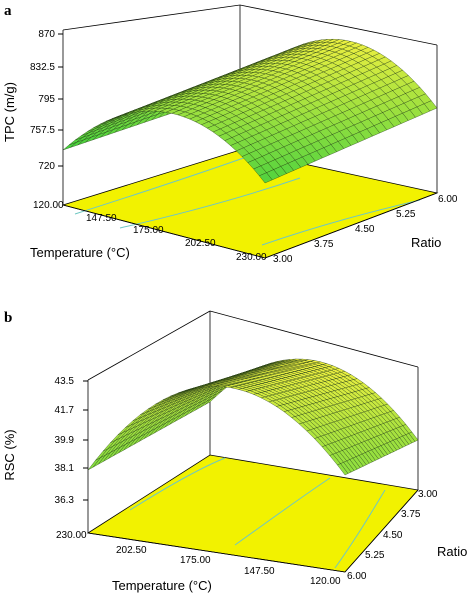  What do you see at coordinates (8, 11) in the screenshot?
I see `panel-label-a: a` at bounding box center [8, 11].